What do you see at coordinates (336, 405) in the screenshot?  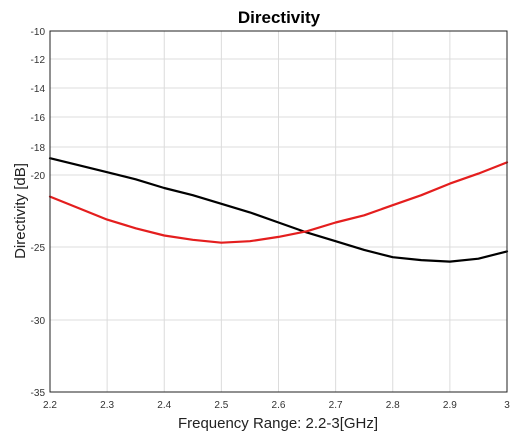 I see `x-tick-label: 2.7` at bounding box center [336, 405].